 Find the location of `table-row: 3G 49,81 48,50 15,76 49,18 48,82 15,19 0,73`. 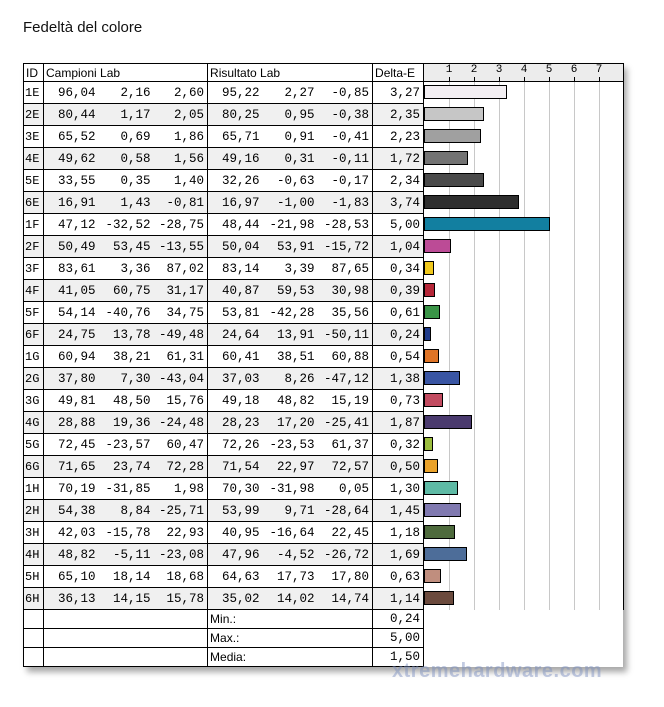

table-row: 3G 49,81 48,50 15,76 49,18 48,82 15,19 0,73 is located at coordinates (324, 400).